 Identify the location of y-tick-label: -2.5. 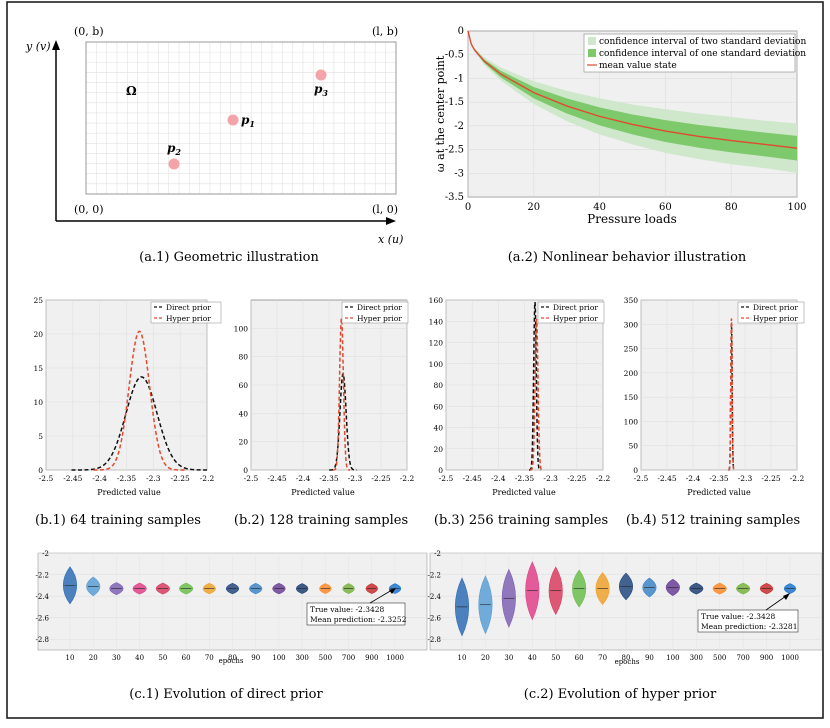
(454, 150).